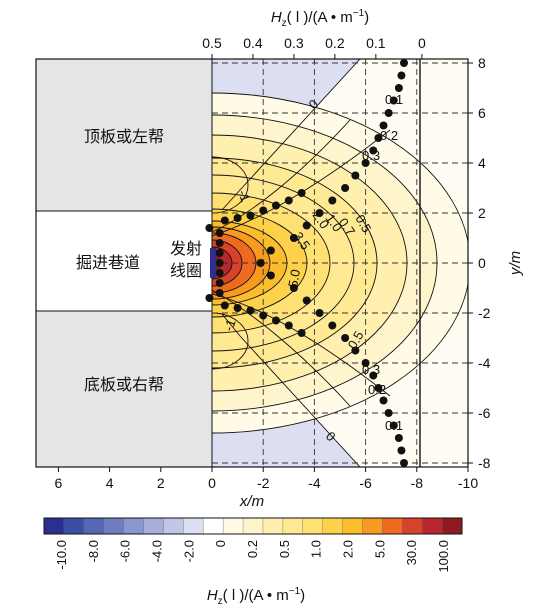 The width and height of the screenshot is (554, 611). I want to click on tunnel-panel, so click(124, 261).